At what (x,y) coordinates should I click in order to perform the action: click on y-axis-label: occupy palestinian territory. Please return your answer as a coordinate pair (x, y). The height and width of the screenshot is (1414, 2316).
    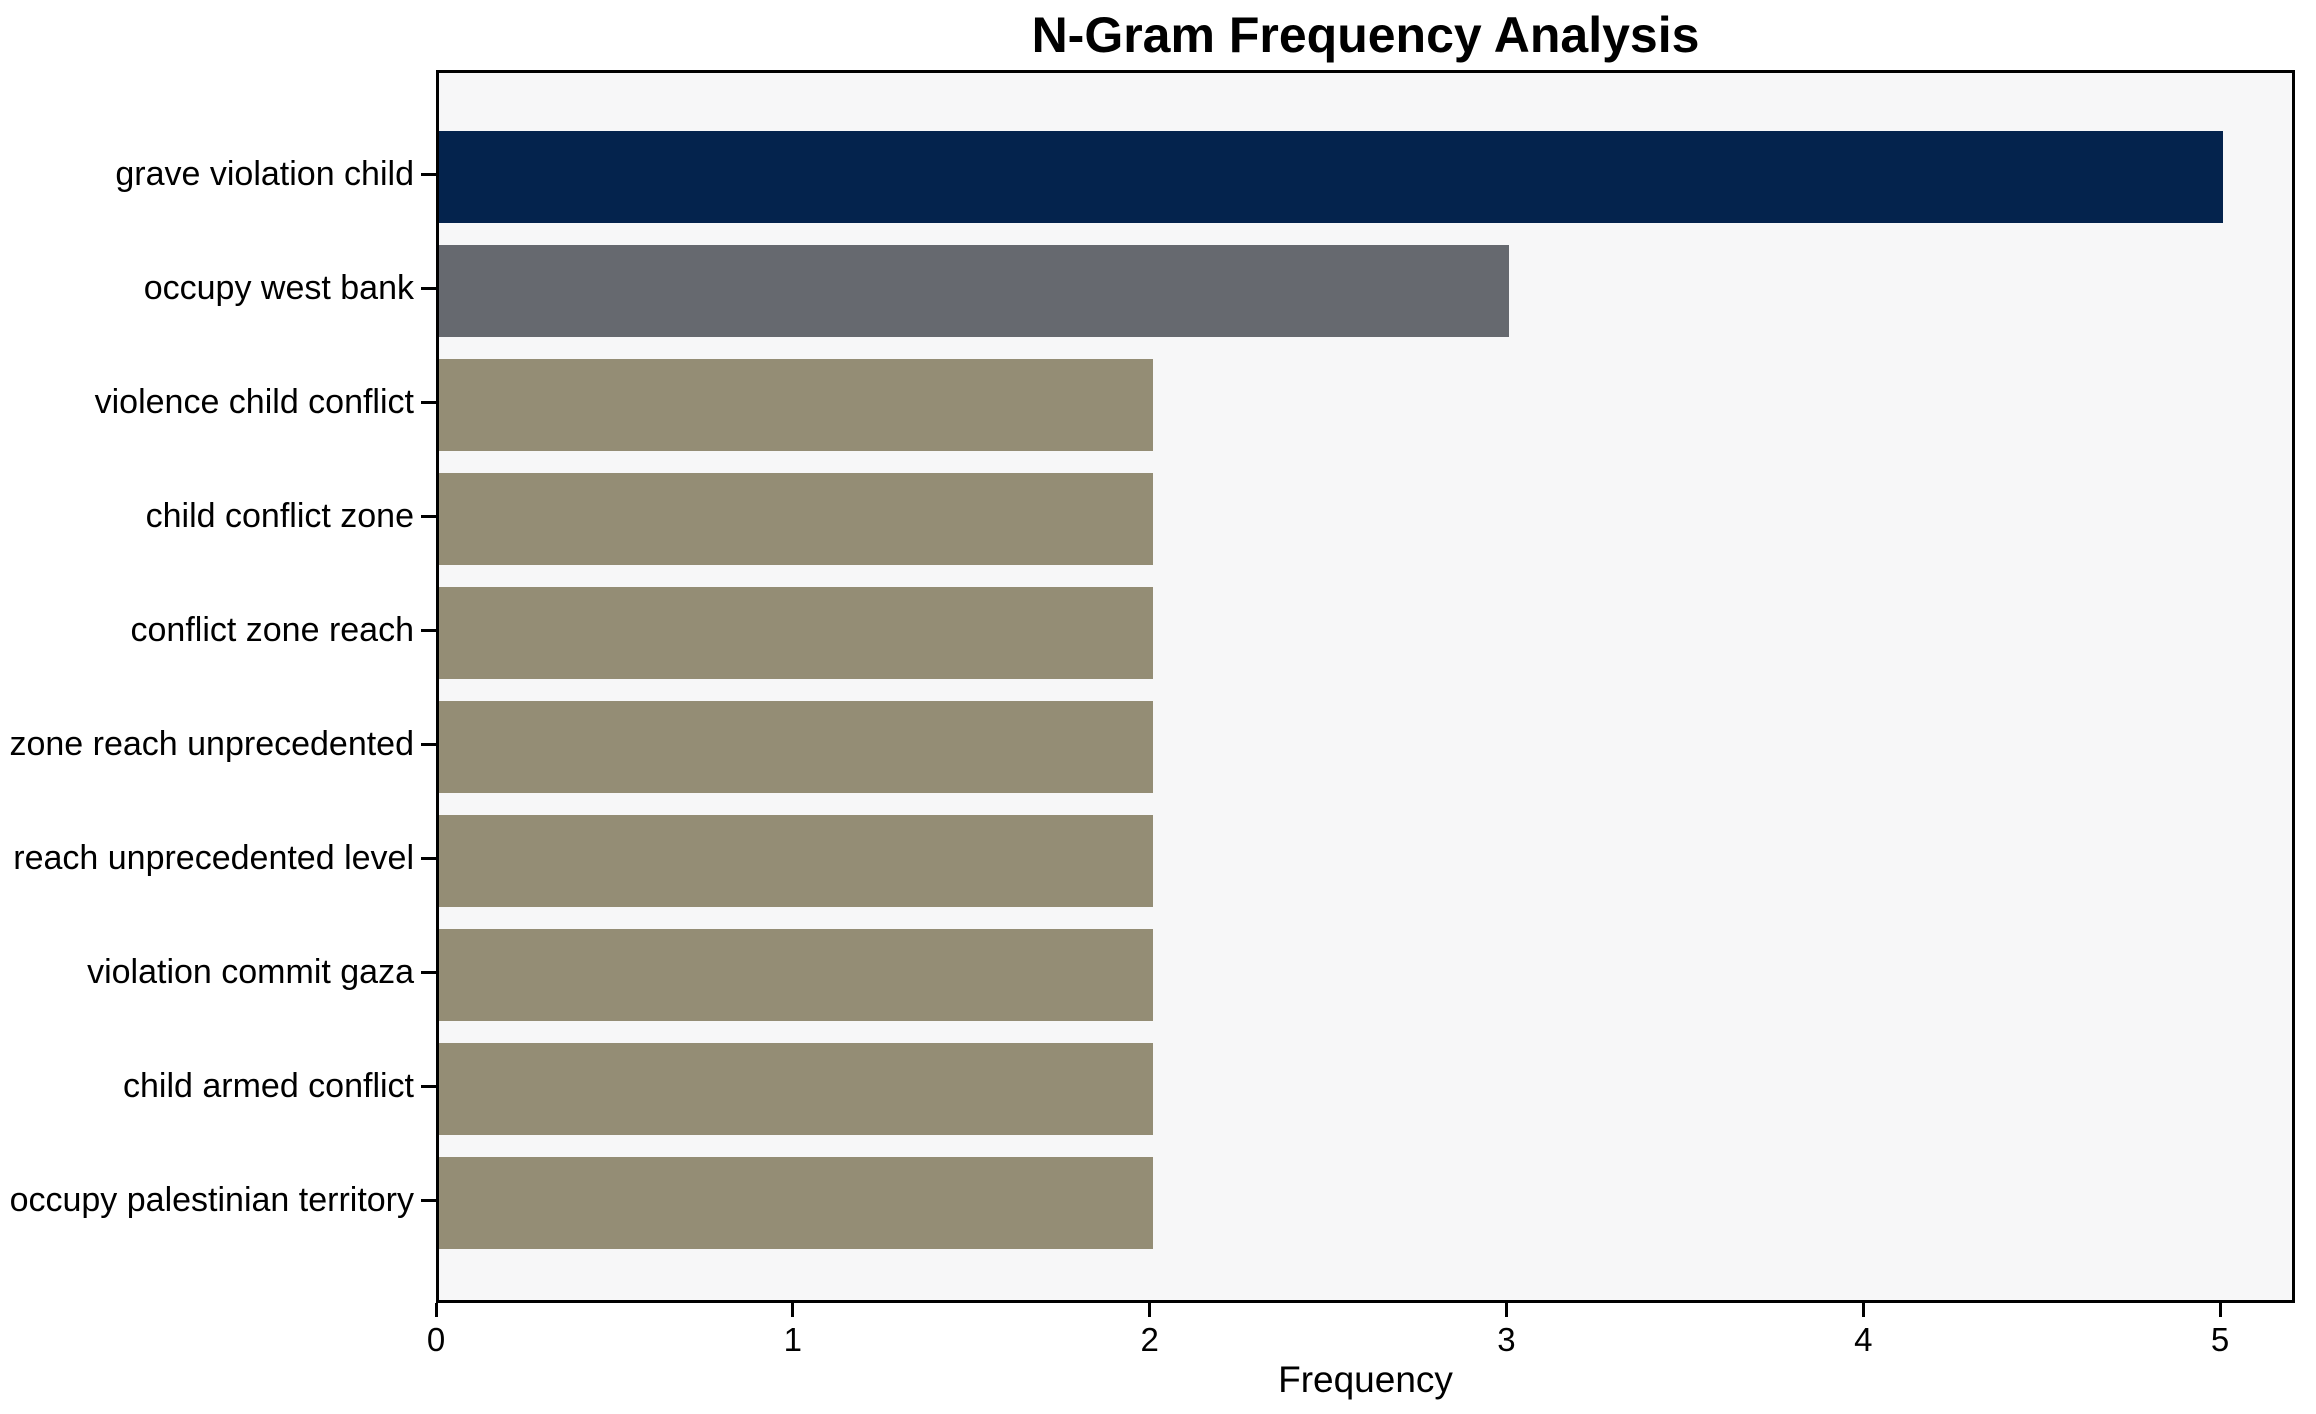
    Looking at the image, I should click on (211, 1200).